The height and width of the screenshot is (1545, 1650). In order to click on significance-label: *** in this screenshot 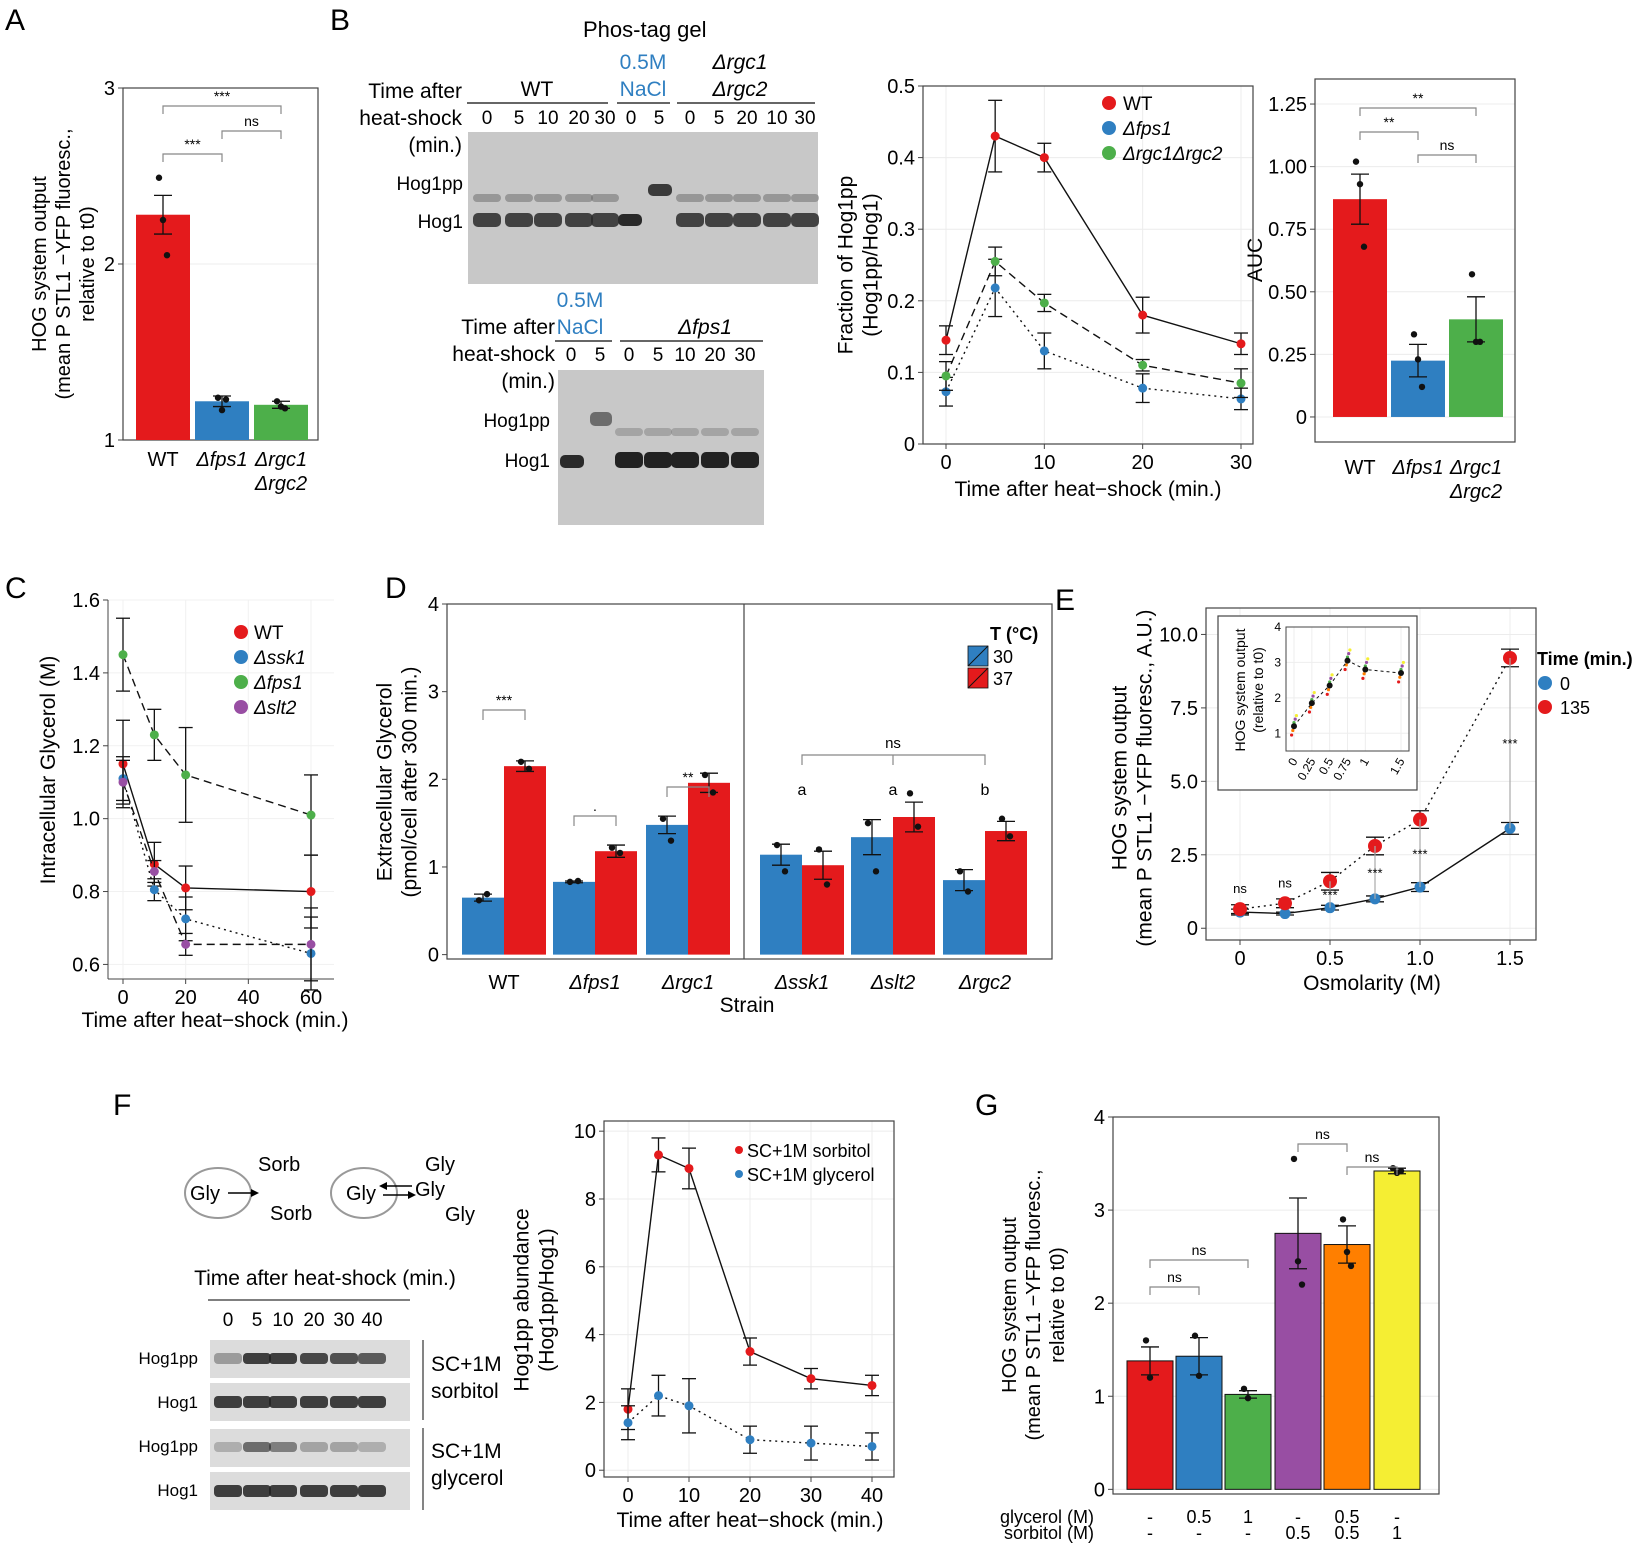, I will do `click(1329, 894)`.